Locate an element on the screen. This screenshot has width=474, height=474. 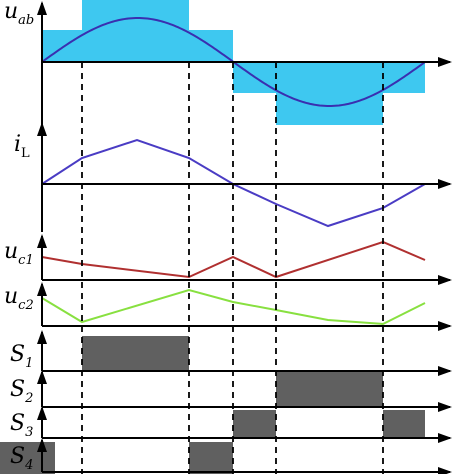
s1-label: S1 is located at coordinates (21, 356).